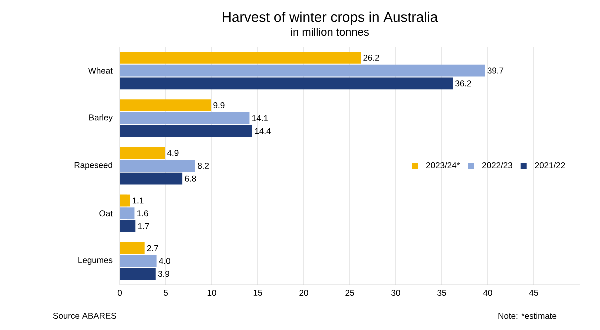 The height and width of the screenshot is (330, 600). Describe the element at coordinates (212, 293) in the screenshot. I see `x-tick-label: 10` at that location.